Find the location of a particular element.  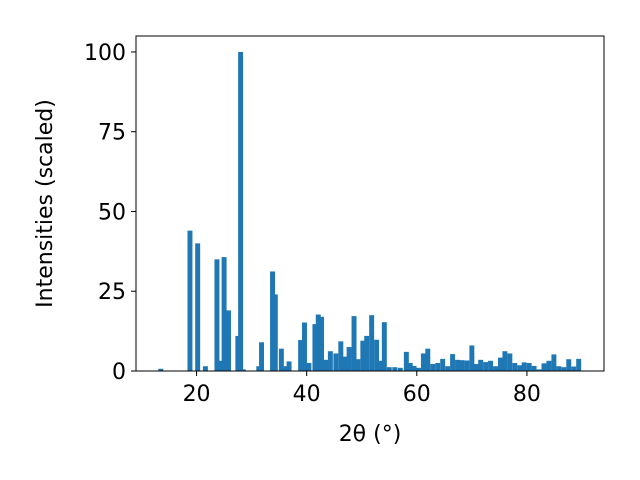

y-tick-label: 50 is located at coordinates (112, 212).